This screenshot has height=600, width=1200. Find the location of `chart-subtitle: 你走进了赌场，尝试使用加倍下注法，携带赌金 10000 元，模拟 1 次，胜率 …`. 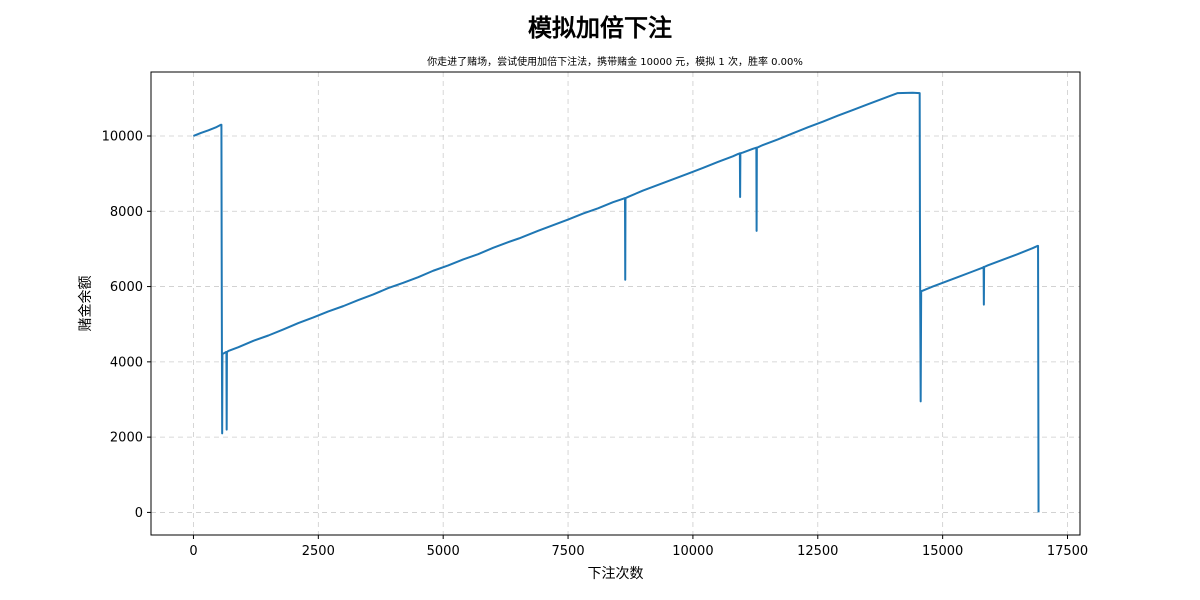

chart-subtitle: 你走进了赌场，尝试使用加倍下注法，携带赌金 10000 元，模拟 1 次，胜率 … is located at coordinates (615, 62).